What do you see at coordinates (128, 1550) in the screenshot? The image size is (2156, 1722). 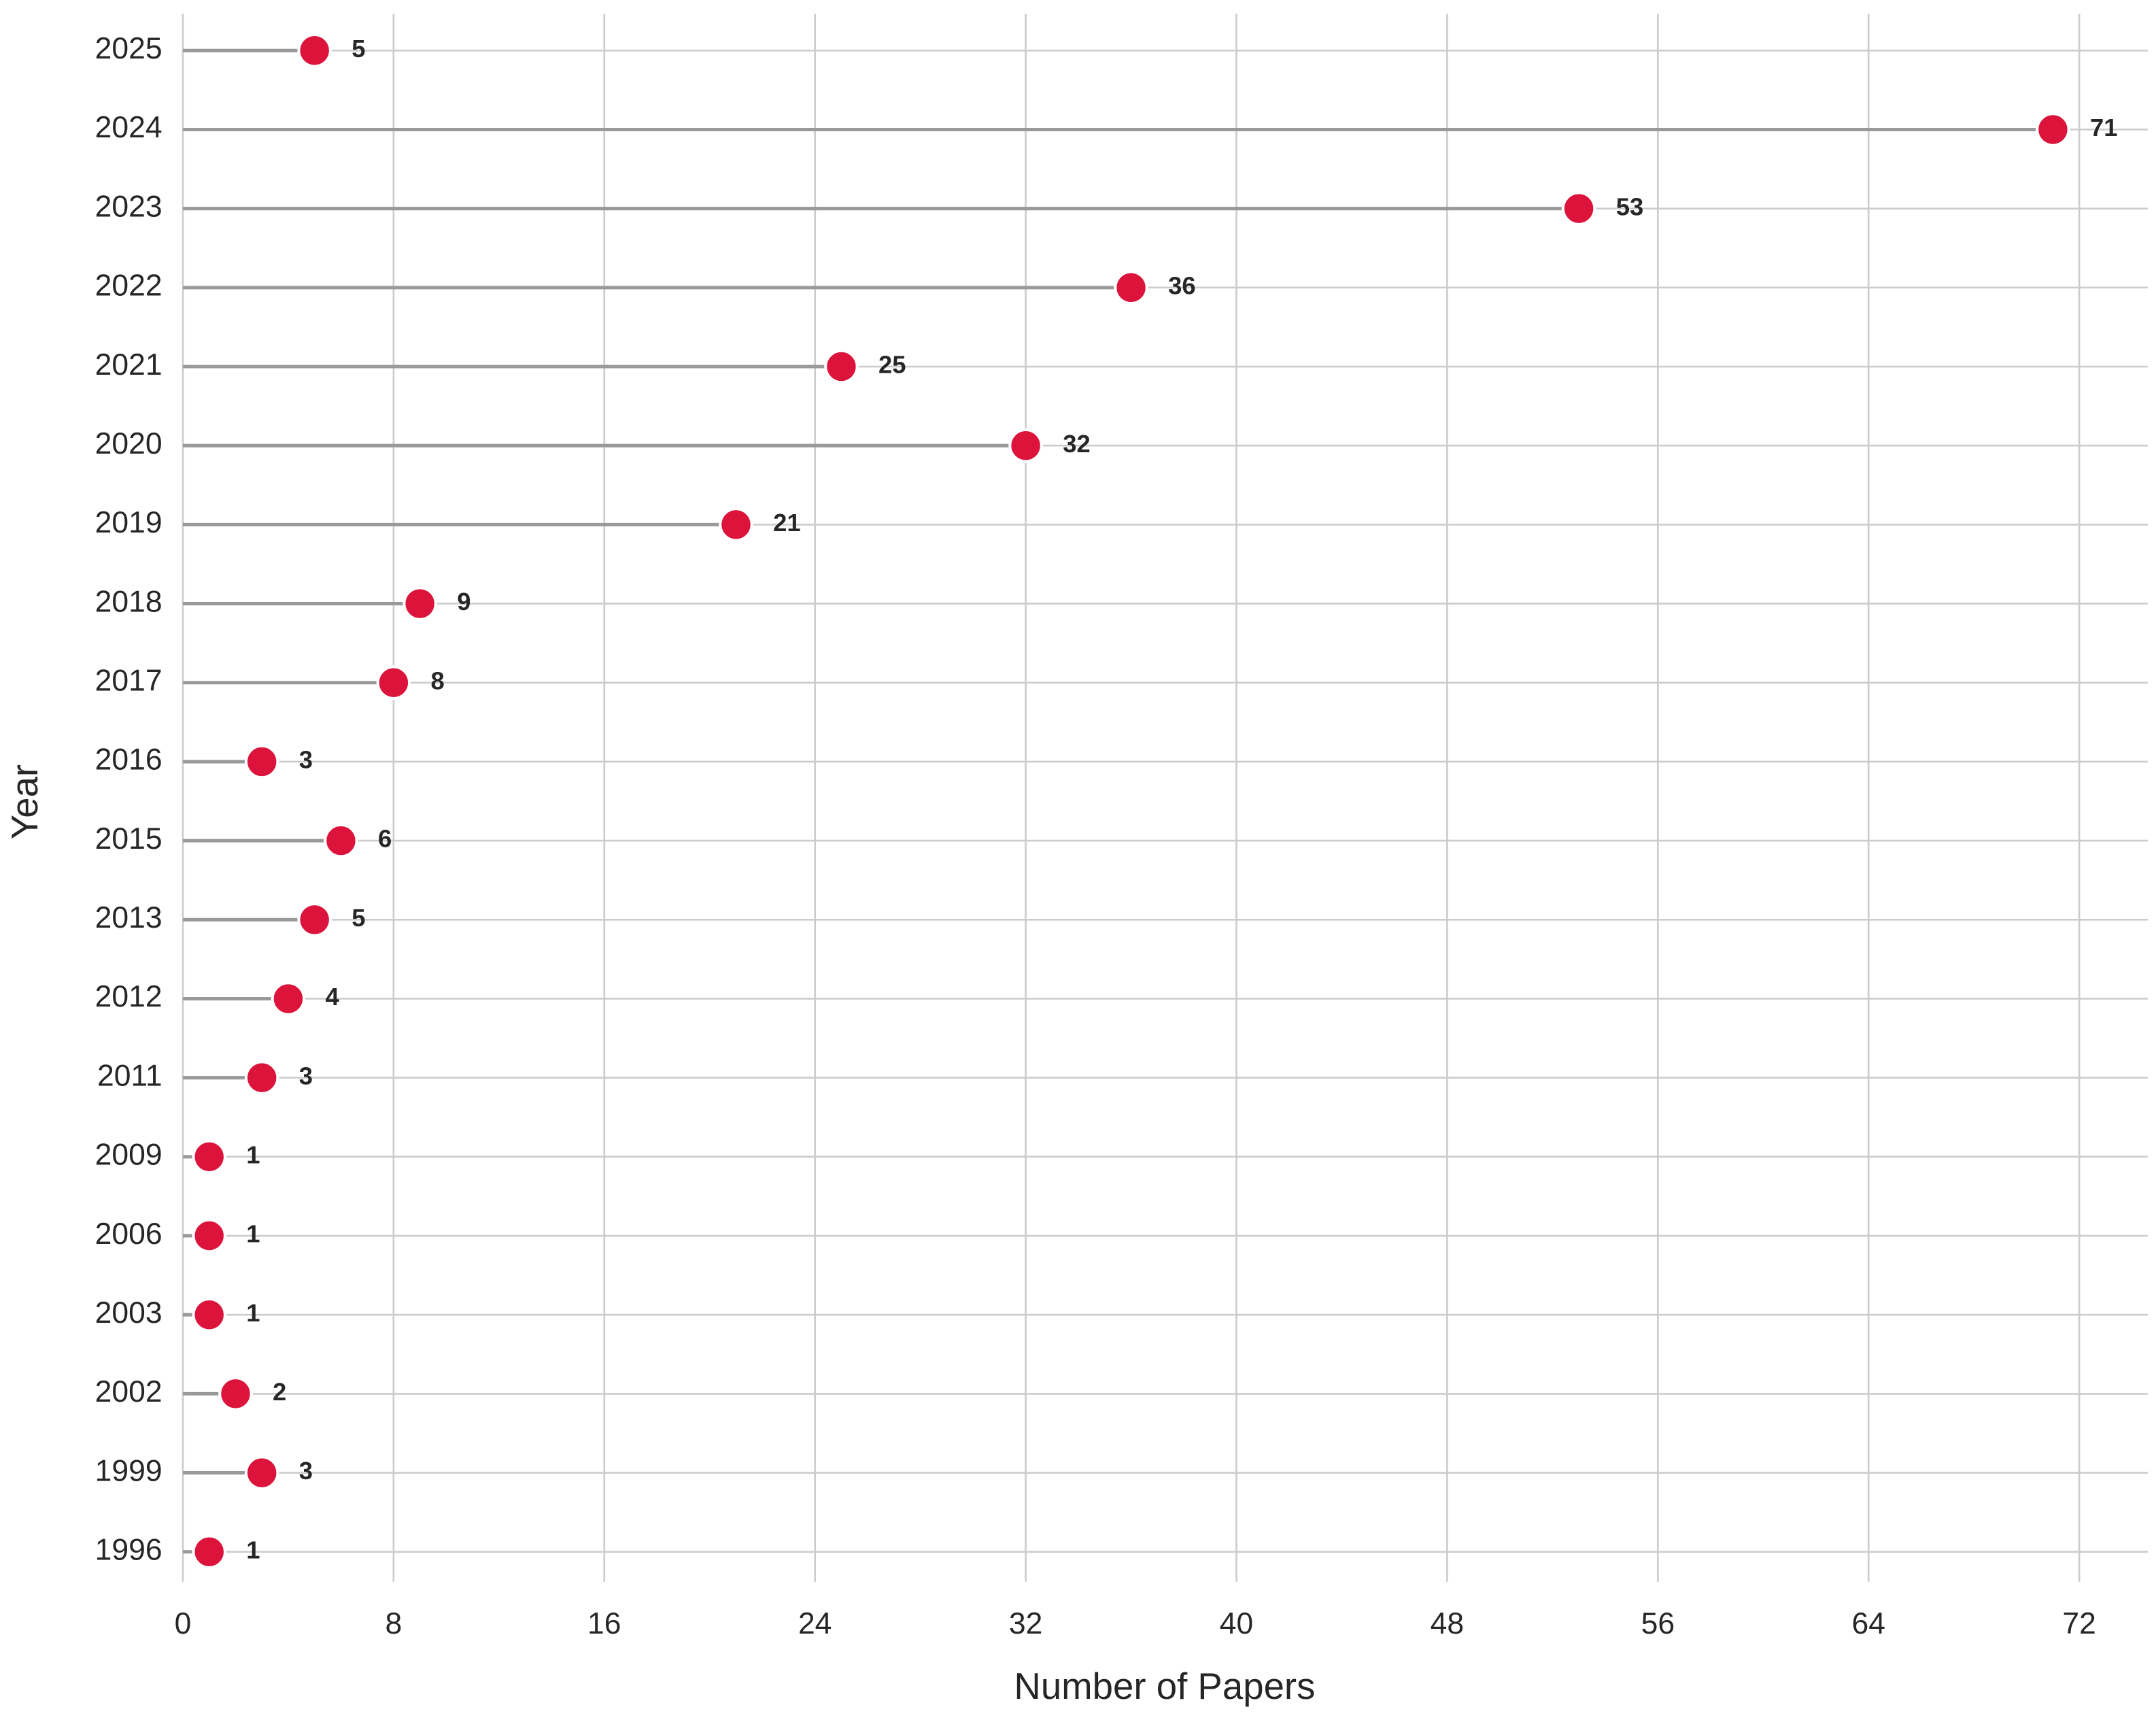 I see `y-tick-label: 1996` at bounding box center [128, 1550].